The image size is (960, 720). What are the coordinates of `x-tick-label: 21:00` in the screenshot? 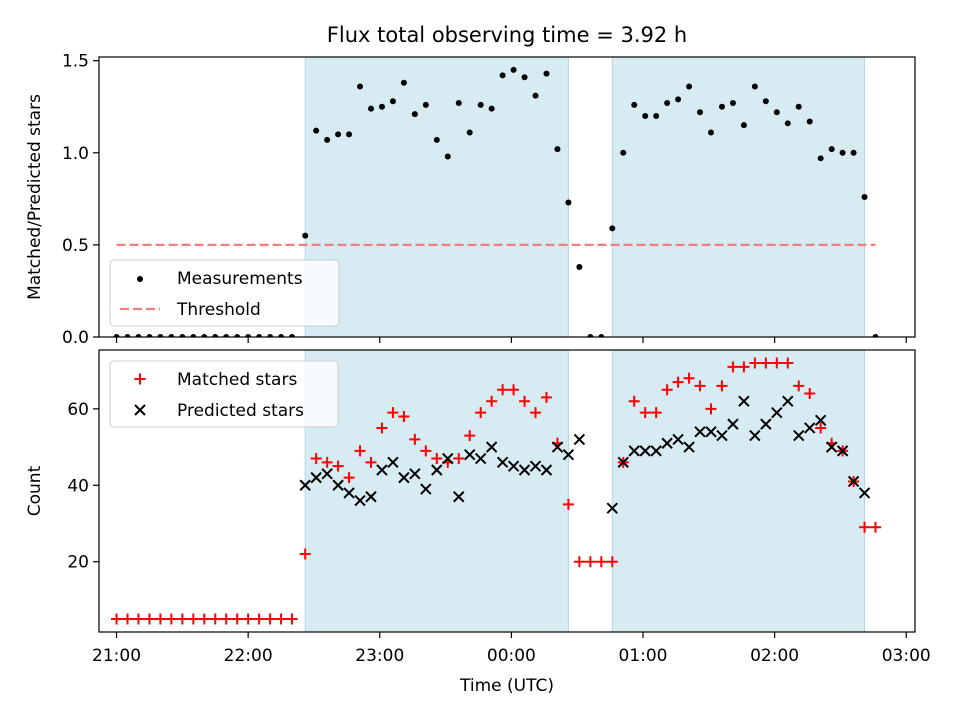 It's located at (116, 656).